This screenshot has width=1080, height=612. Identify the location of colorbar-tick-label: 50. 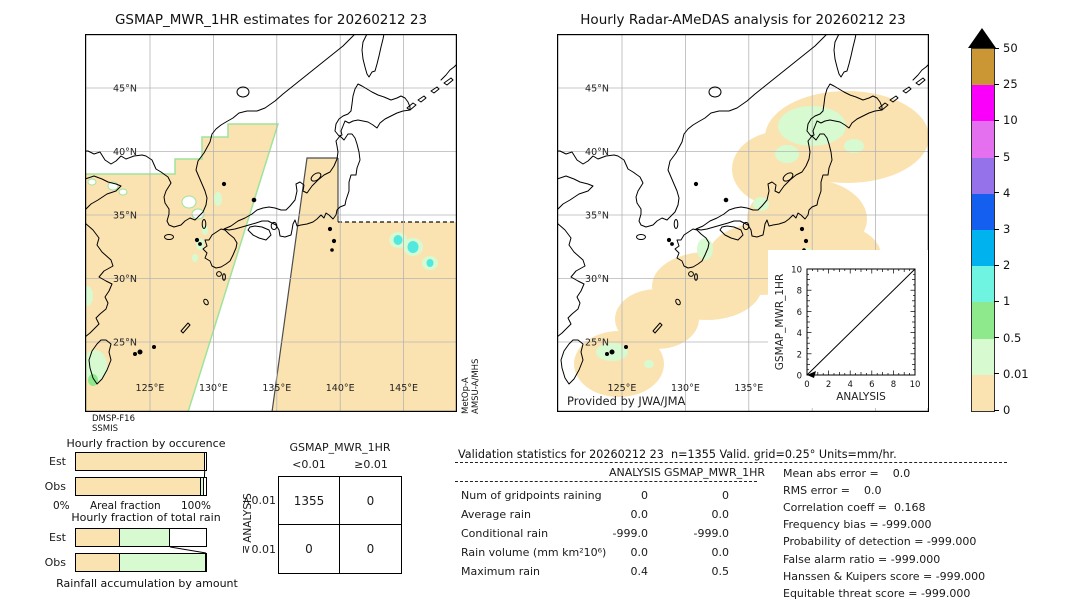
(1006, 48).